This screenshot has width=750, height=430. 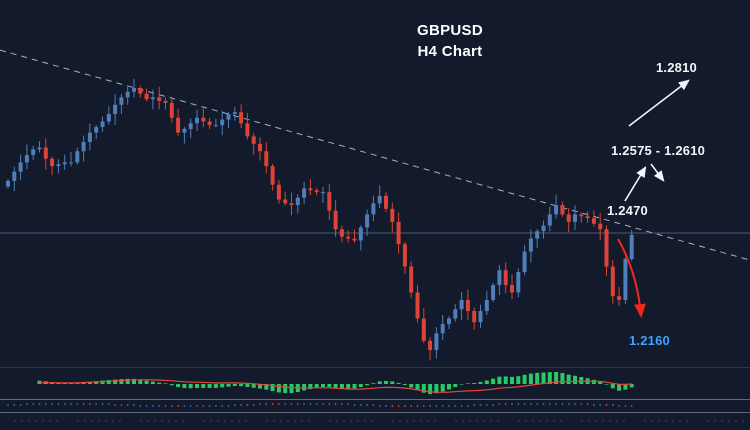 I want to click on dotted-indicator-line, so click(x=320, y=405).